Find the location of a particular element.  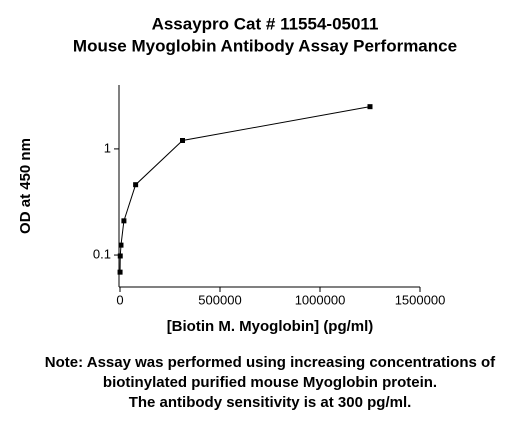

y-tick-label: 0.1 is located at coordinates (102, 253).